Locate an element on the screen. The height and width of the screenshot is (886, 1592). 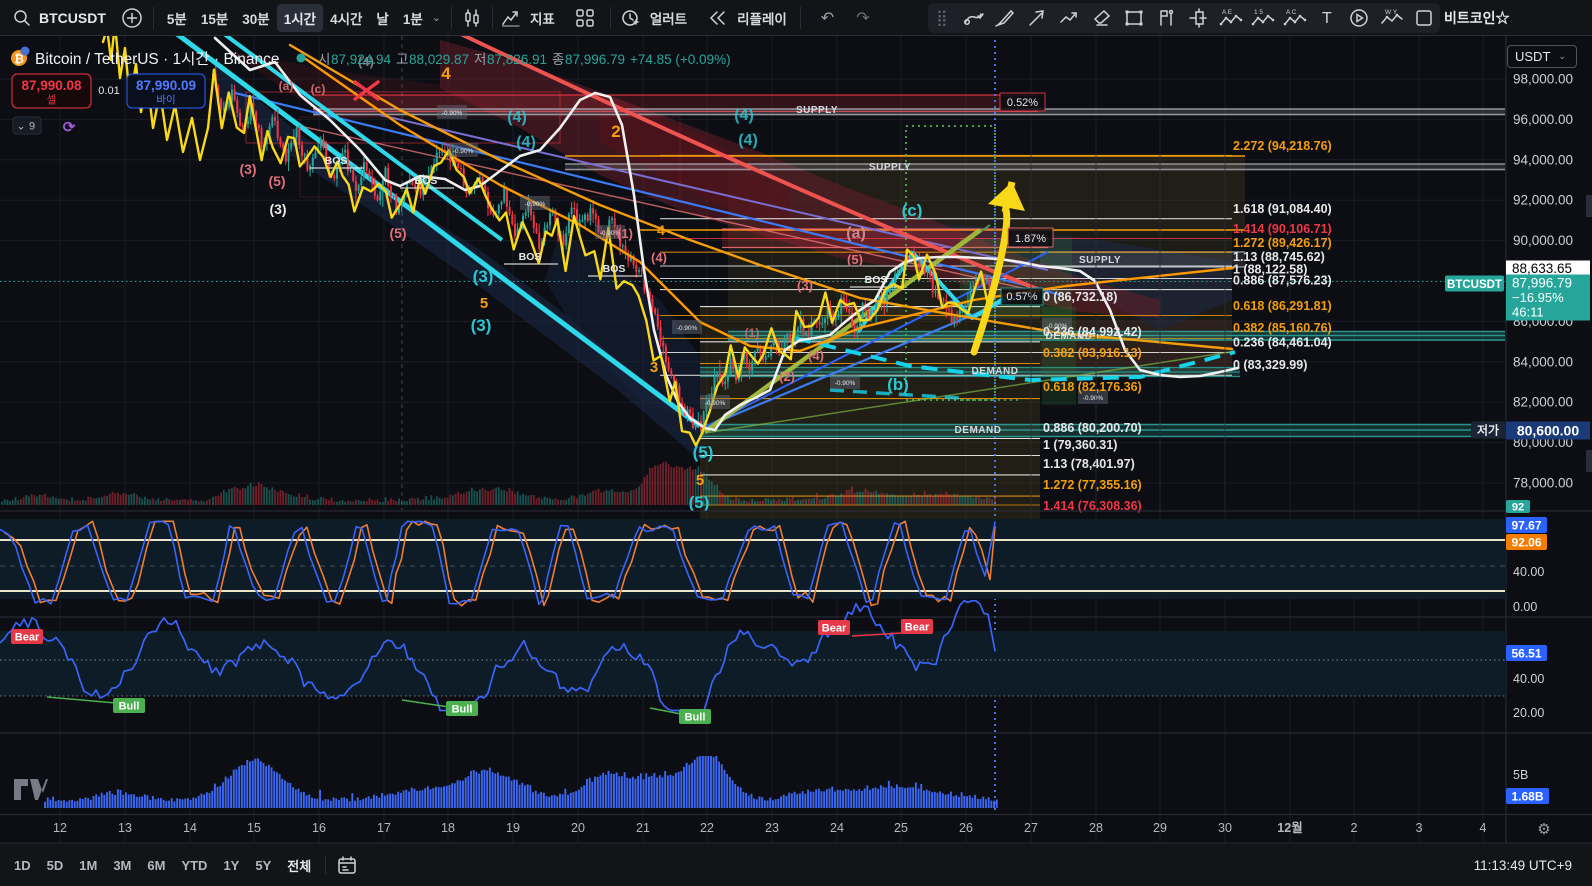
svg-text: 1.68B is located at coordinates (1527, 797).